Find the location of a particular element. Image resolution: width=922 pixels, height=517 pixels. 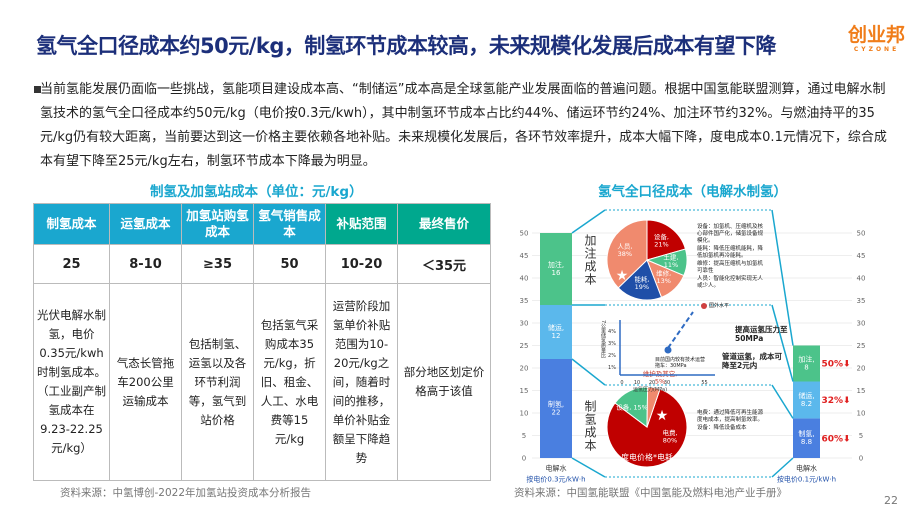

bar-label: 加注, 16 is located at coordinates (556, 268).